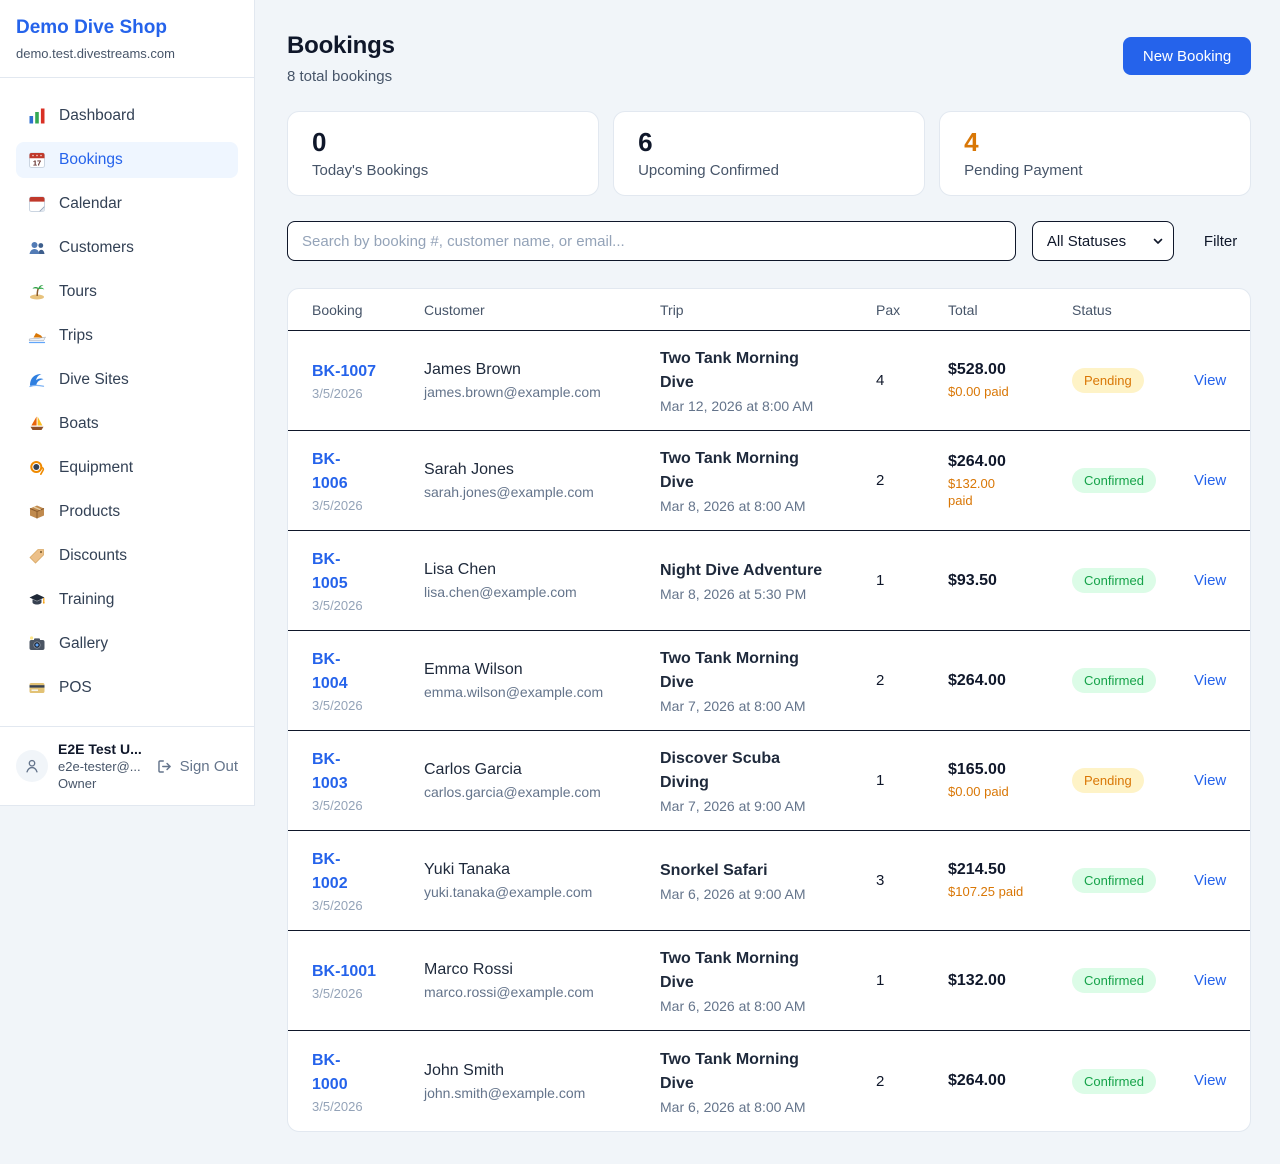  What do you see at coordinates (90, 511) in the screenshot?
I see `sidebar-item-label: Products` at bounding box center [90, 511].